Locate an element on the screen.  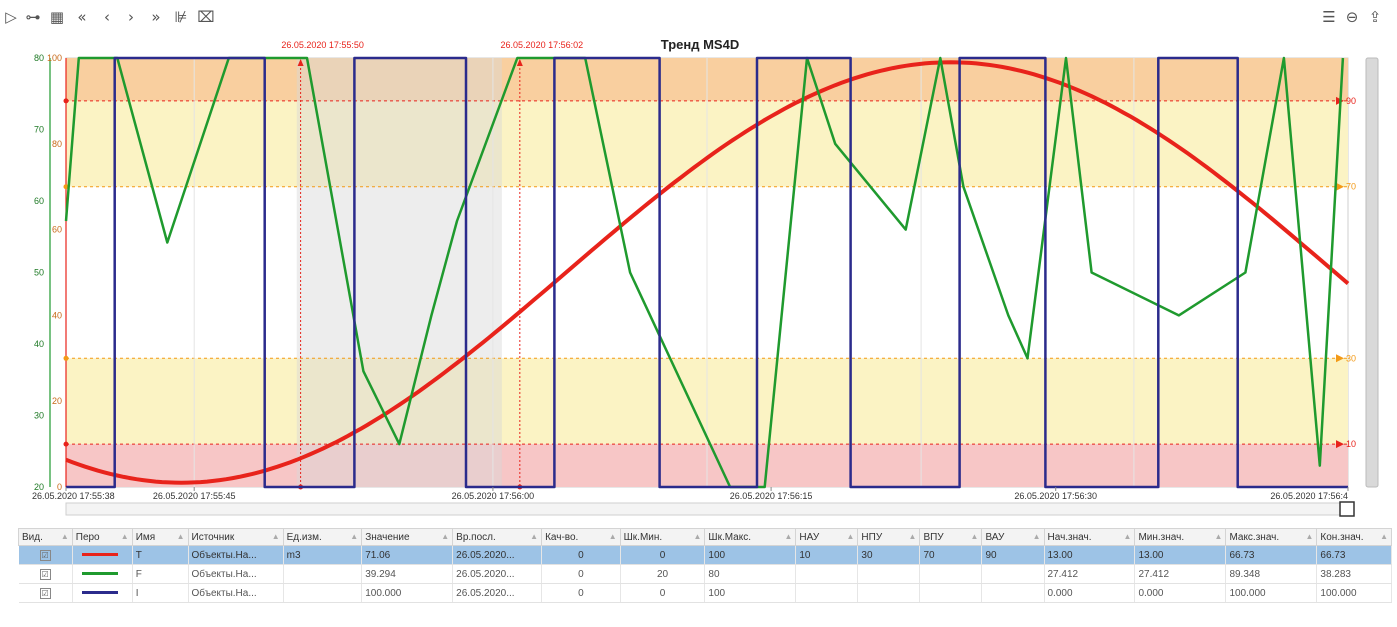
cell-scale-max: 100 is located at coordinates (750, 593).